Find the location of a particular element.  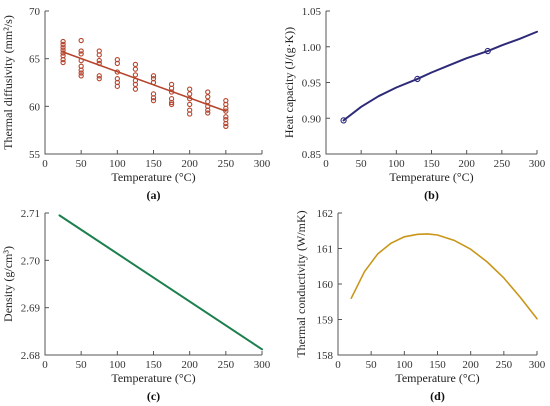

panel-label: (c) is located at coordinates (153, 396).